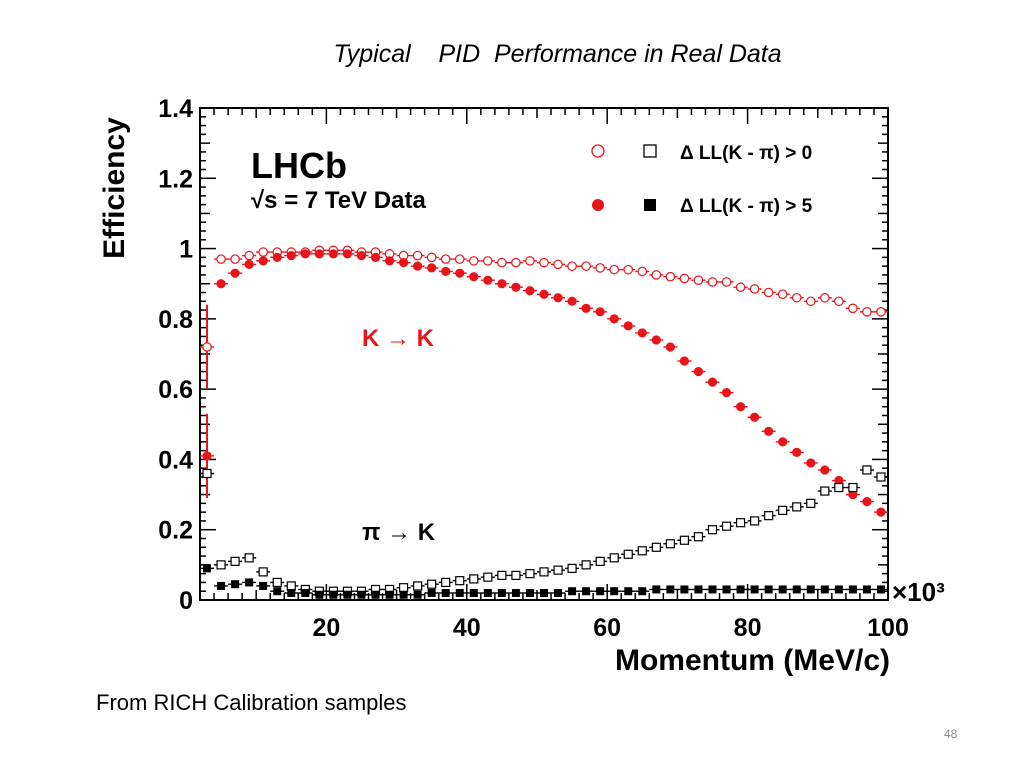  What do you see at coordinates (175, 320) in the screenshot?
I see `y-tick-label: 0.8` at bounding box center [175, 320].